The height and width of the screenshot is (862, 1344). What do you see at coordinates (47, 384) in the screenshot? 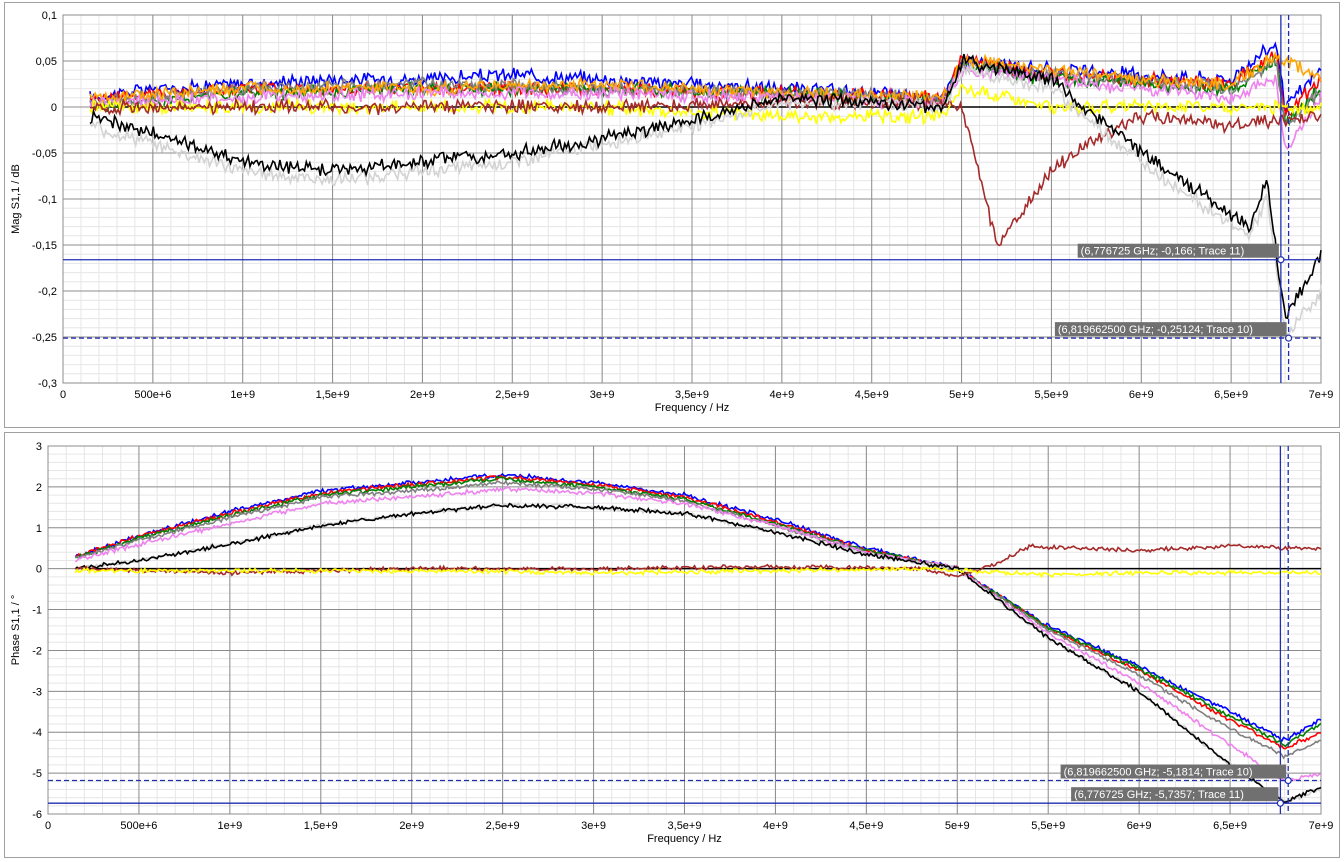
I see `chart0-y-tick-label: -0,3` at bounding box center [47, 384].